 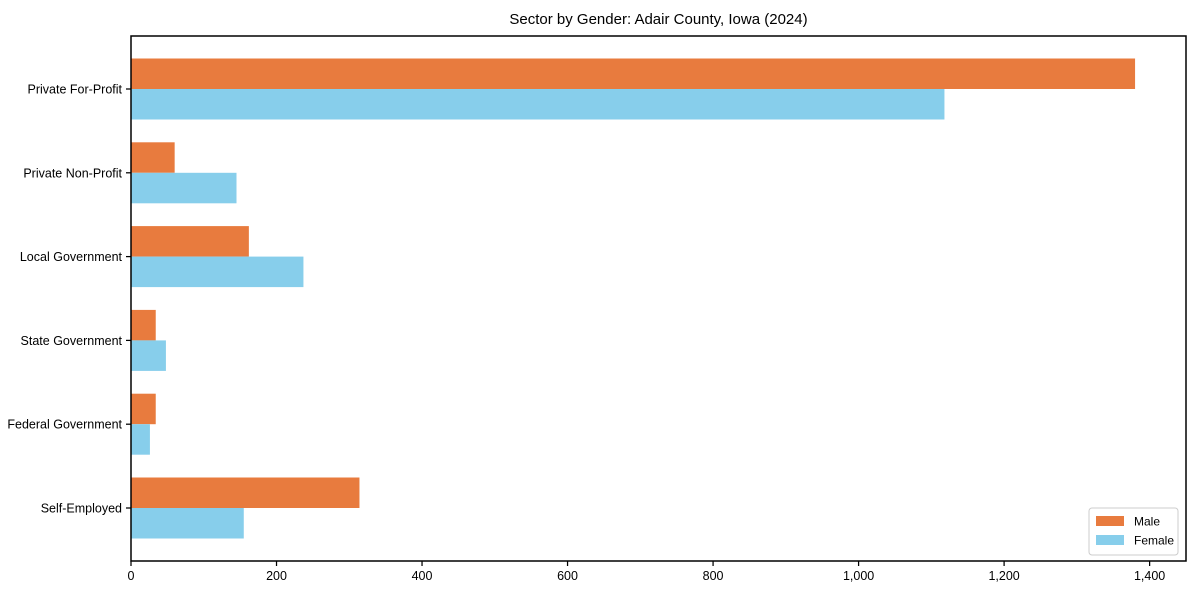 What do you see at coordinates (217, 272) in the screenshot?
I see `bar-female-local-government` at bounding box center [217, 272].